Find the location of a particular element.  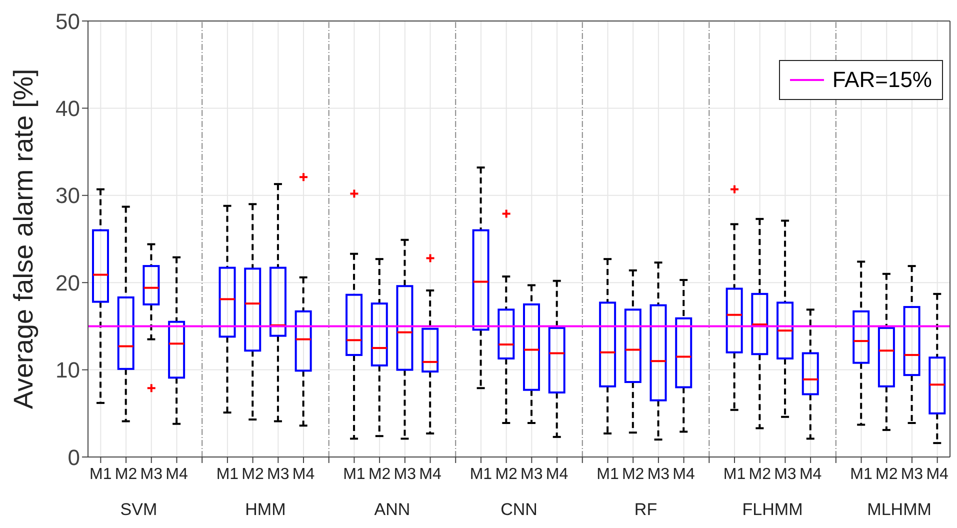

y-tick-label: 50 is located at coordinates (68, 21).